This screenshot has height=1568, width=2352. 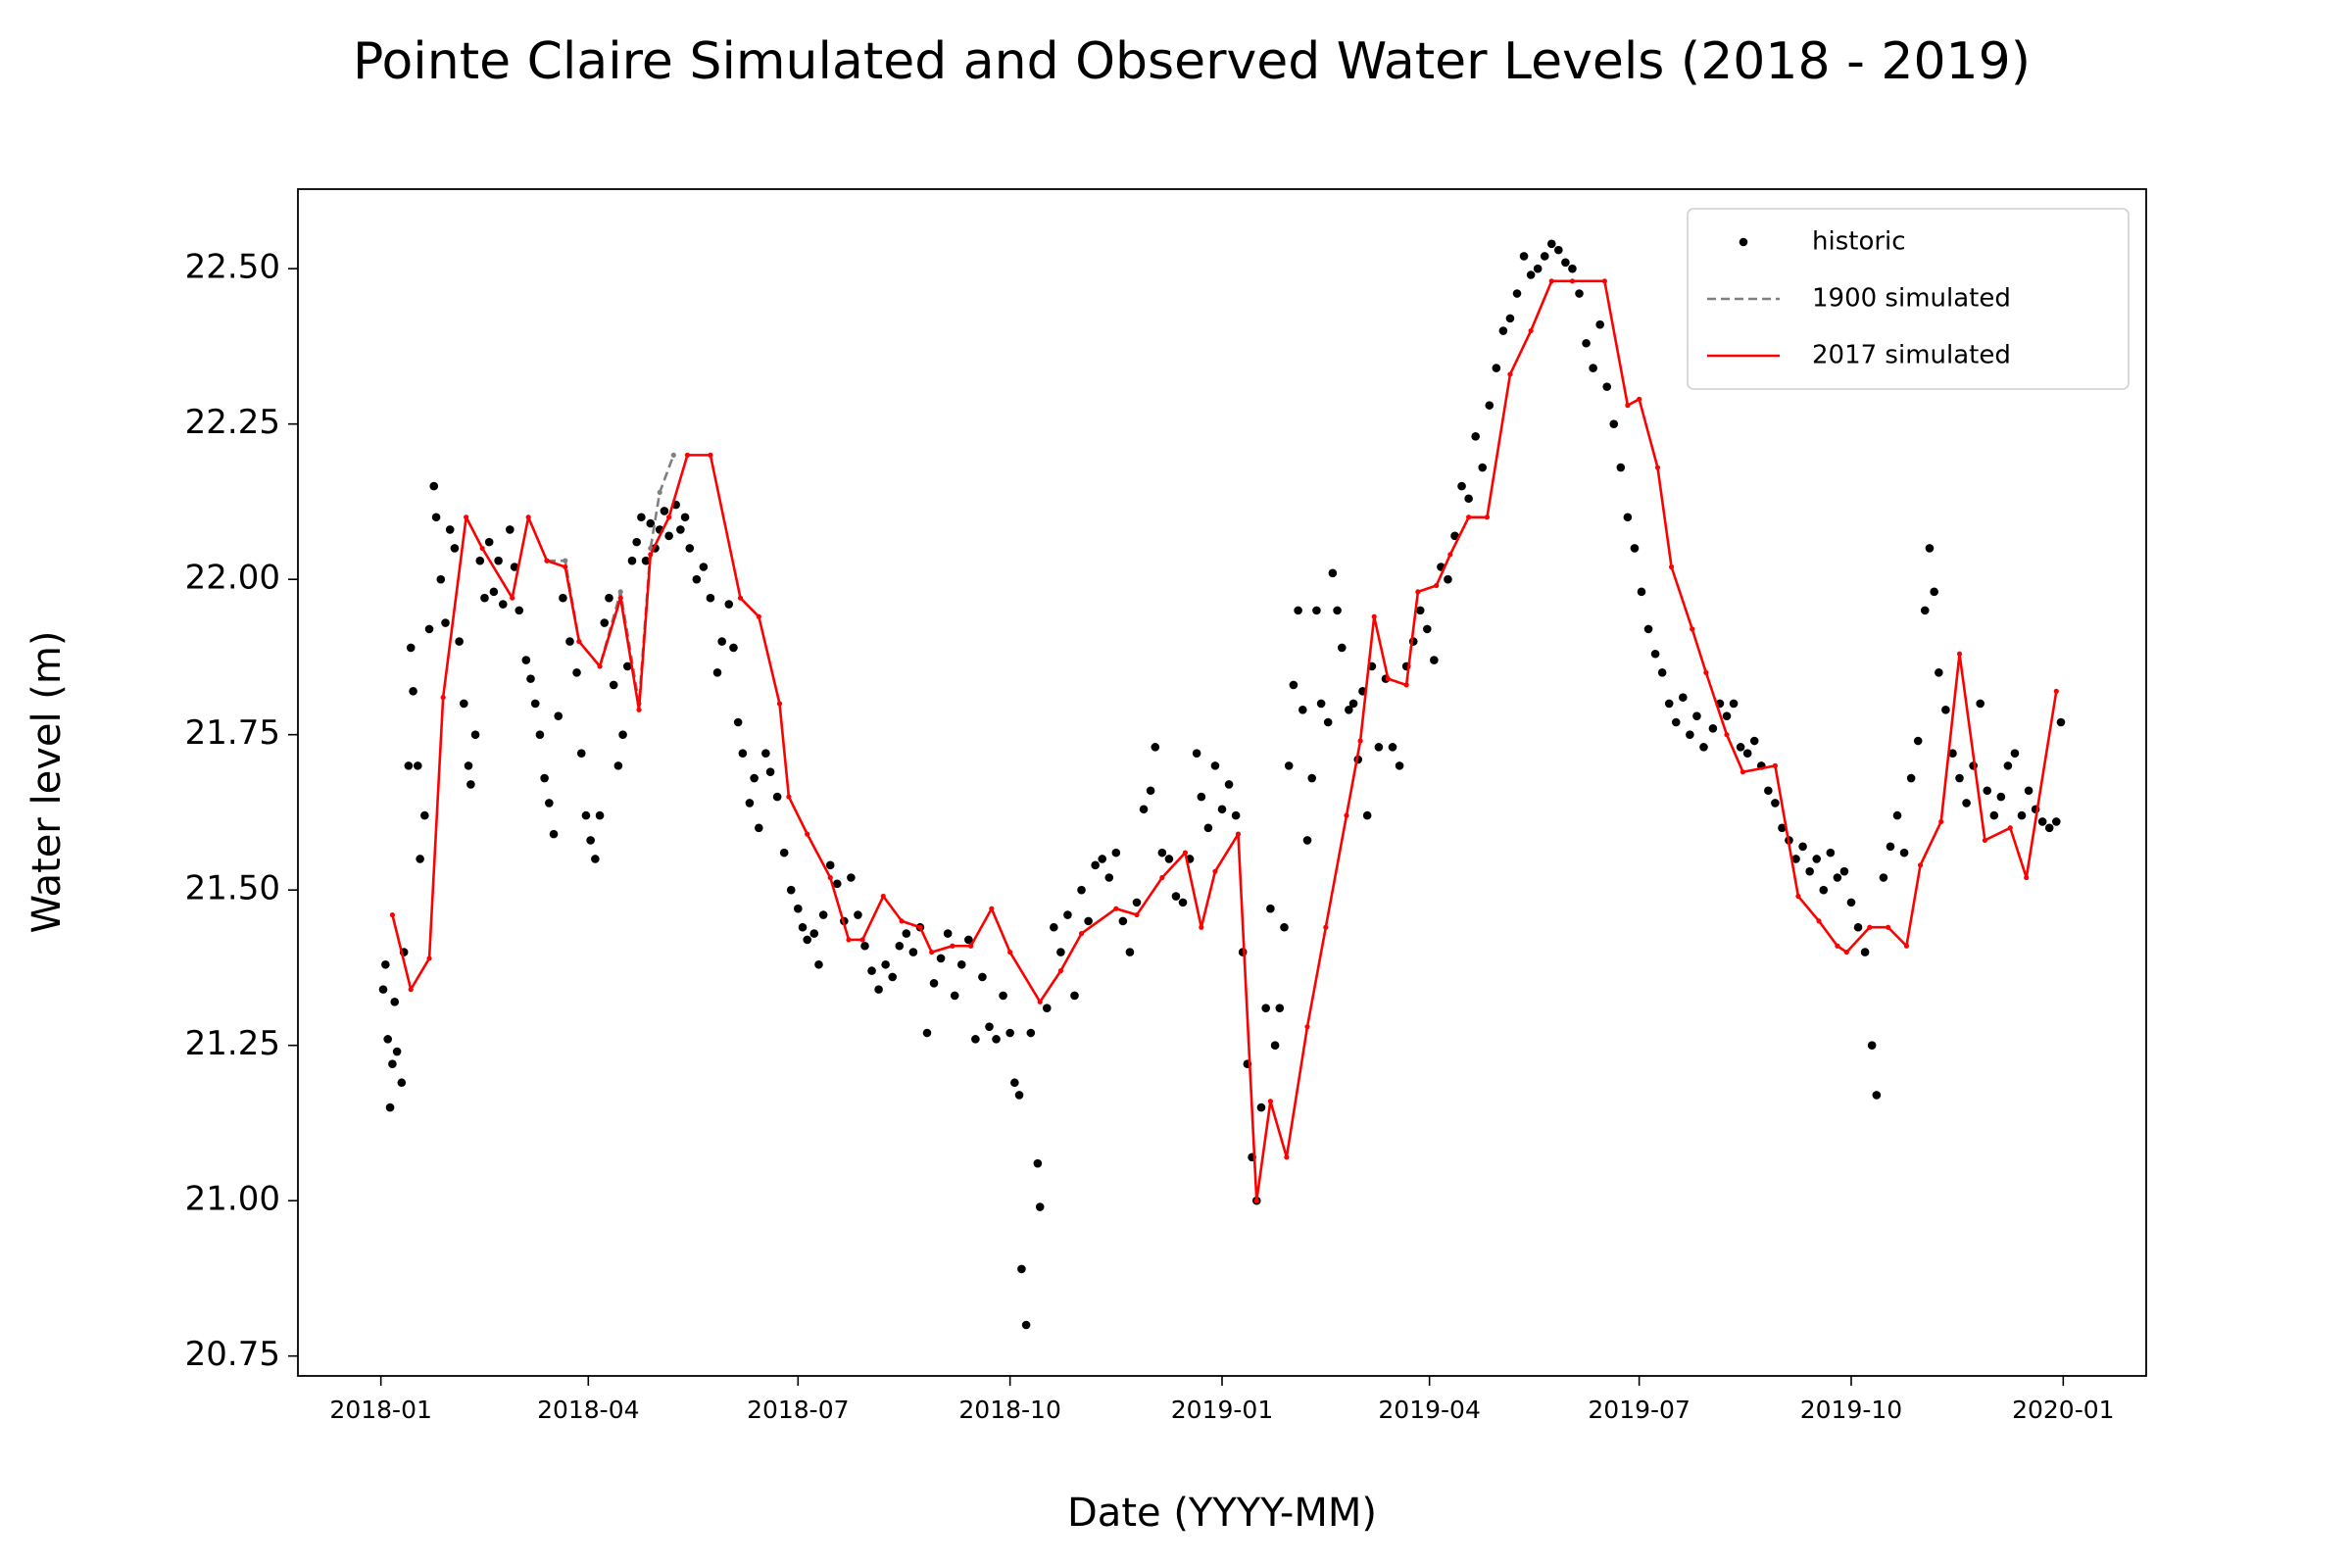 What do you see at coordinates (1009, 1410) in the screenshot?
I see `x-tick-label: 2018-10` at bounding box center [1009, 1410].